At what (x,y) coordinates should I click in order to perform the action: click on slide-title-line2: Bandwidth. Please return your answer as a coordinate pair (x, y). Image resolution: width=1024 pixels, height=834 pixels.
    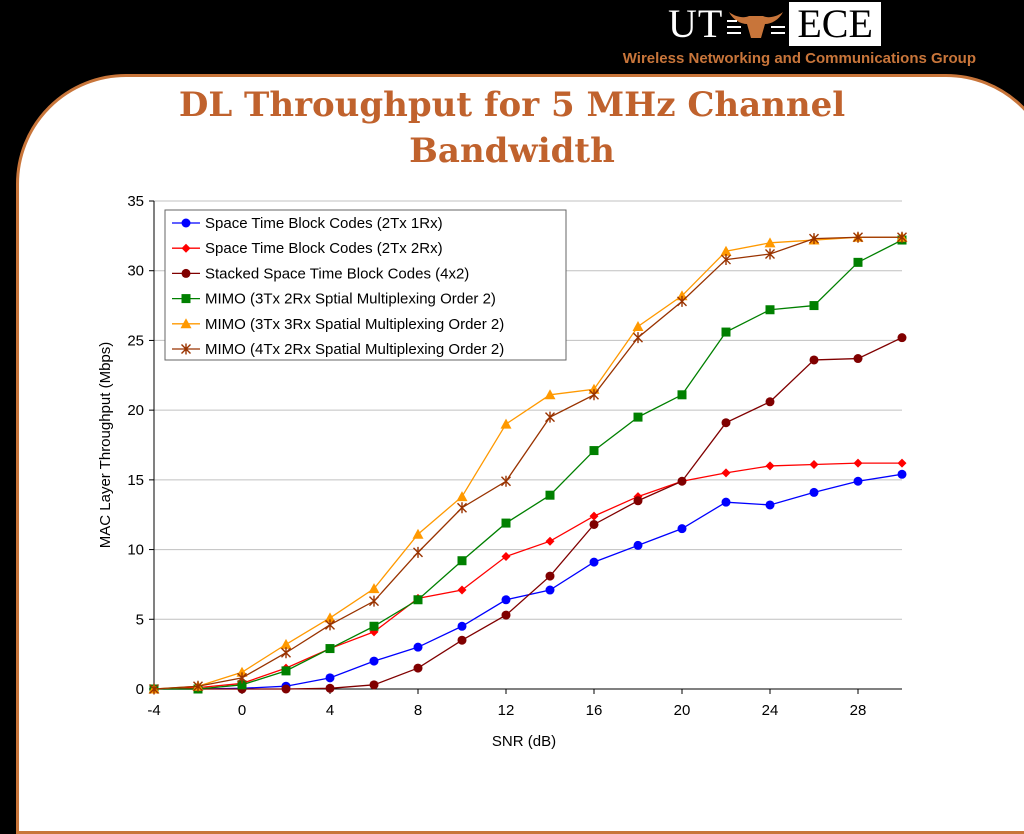
    Looking at the image, I should click on (512, 151).